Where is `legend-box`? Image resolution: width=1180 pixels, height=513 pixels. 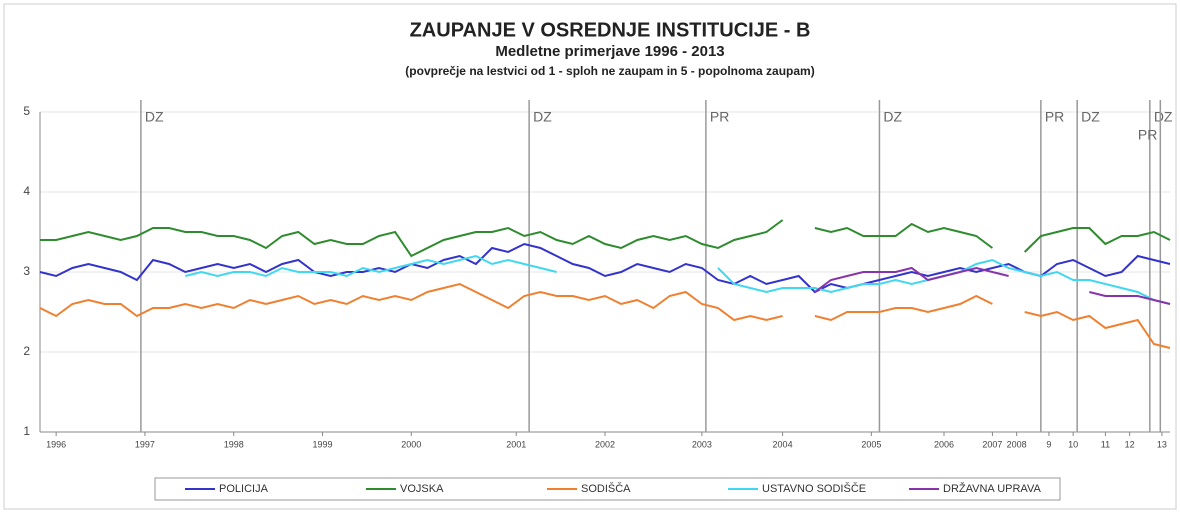 legend-box is located at coordinates (607, 489).